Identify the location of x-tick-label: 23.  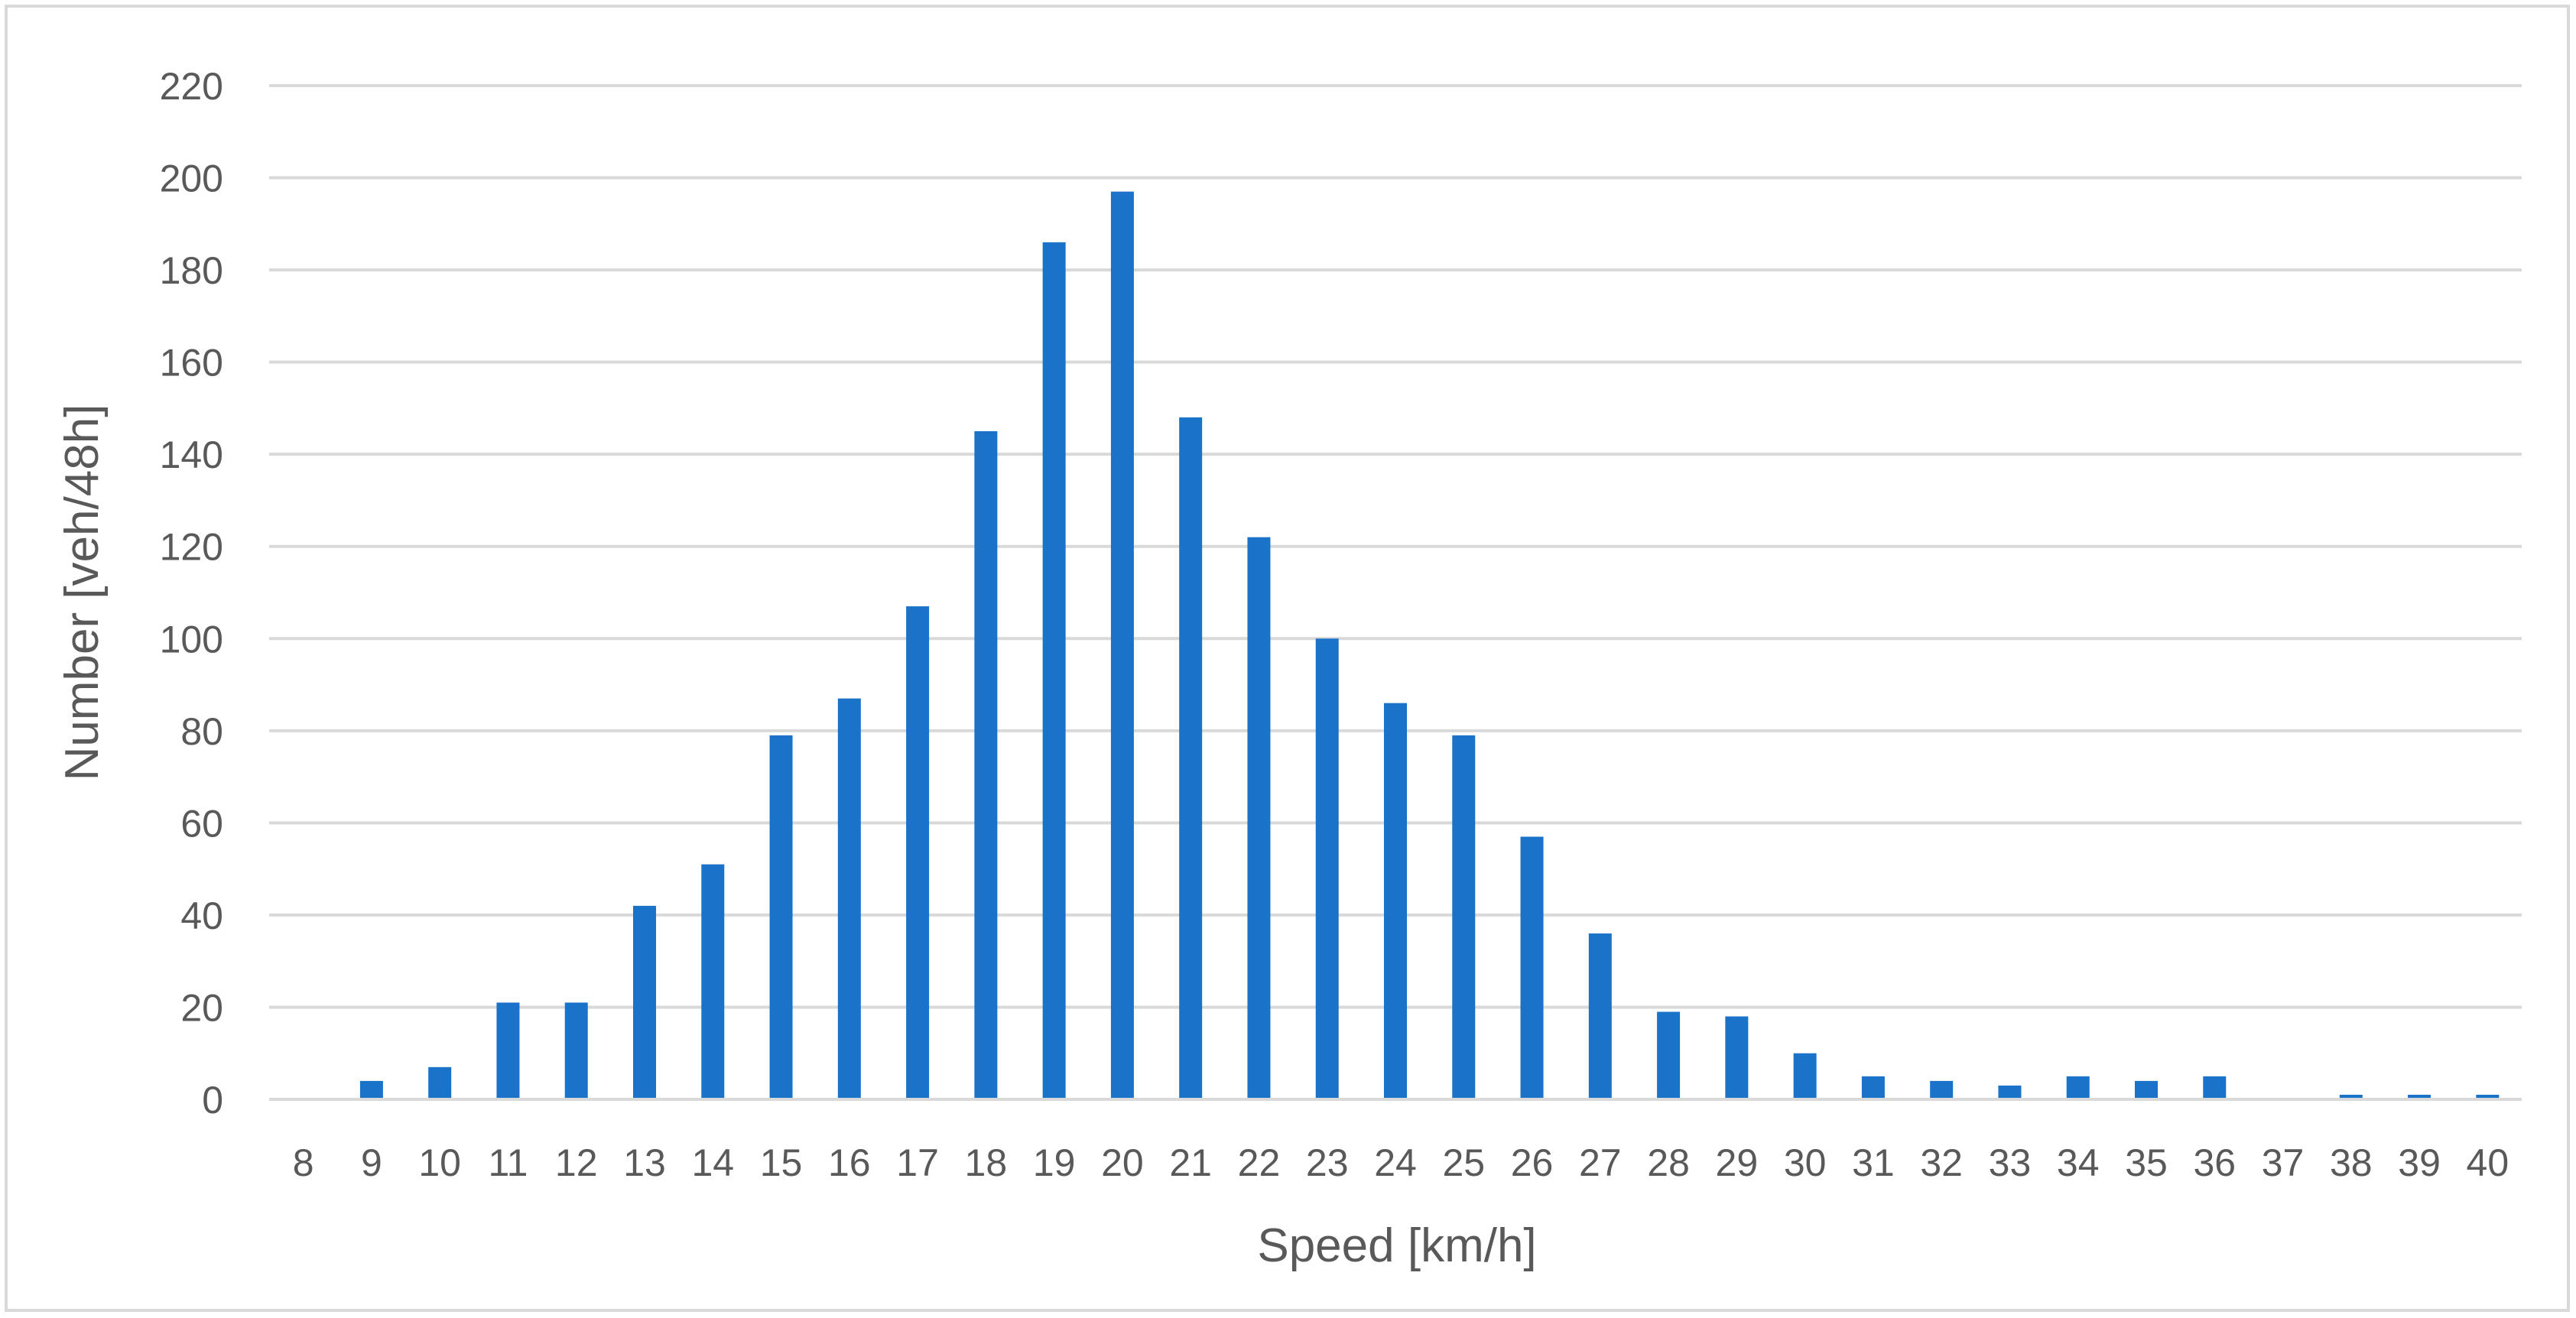
(1328, 1162).